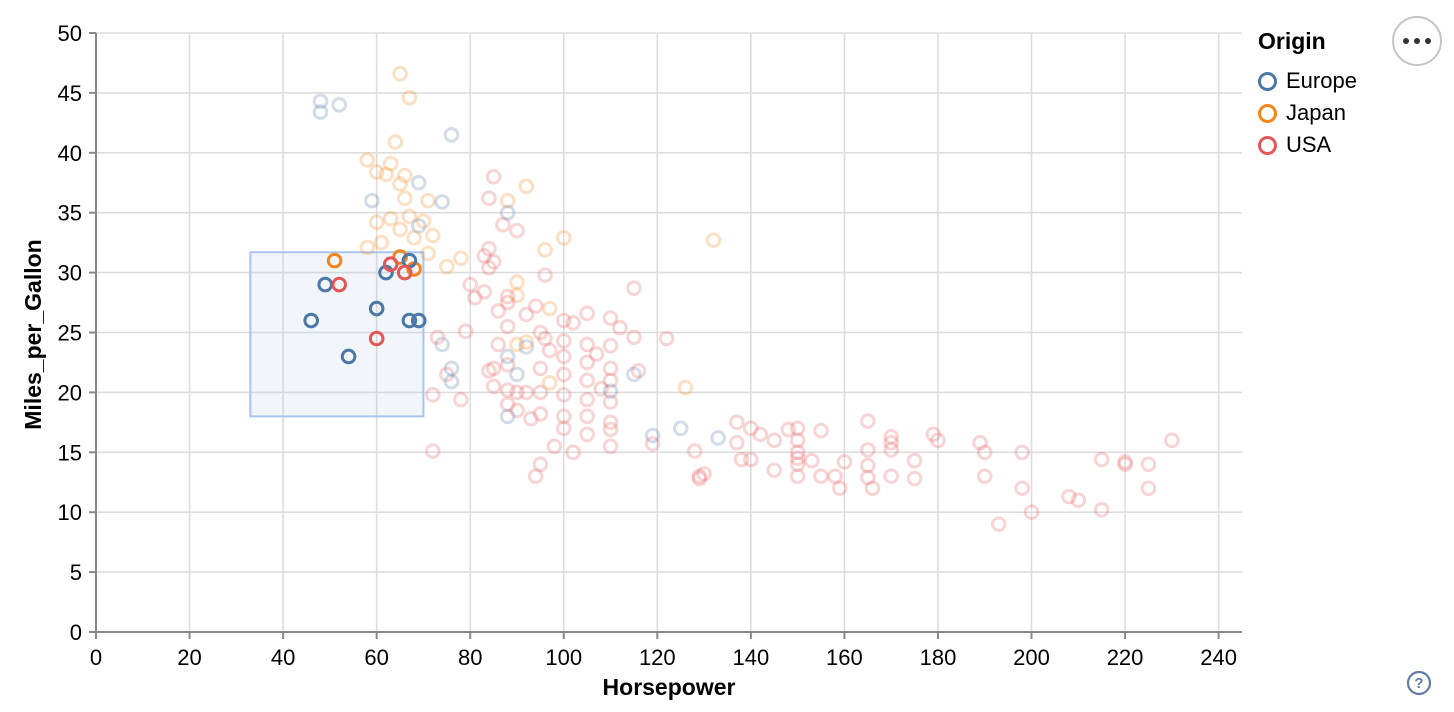  Describe the element at coordinates (1307, 145) in the screenshot. I see `legend-item-usa: USA` at that location.